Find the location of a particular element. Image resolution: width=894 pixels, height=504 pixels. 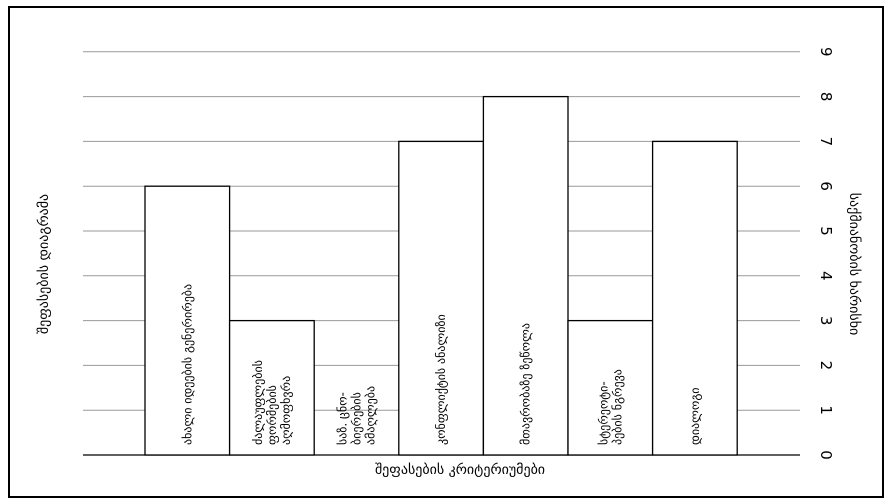

y-tick-label: 8 is located at coordinates (826, 97).